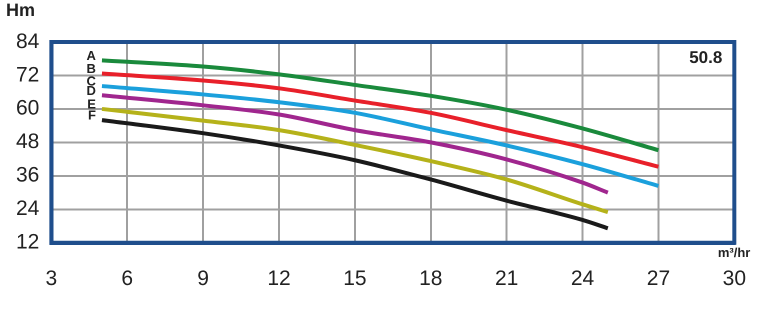 This screenshot has height=320, width=770. What do you see at coordinates (28, 175) in the screenshot?
I see `y-tick-label: 36` at bounding box center [28, 175].